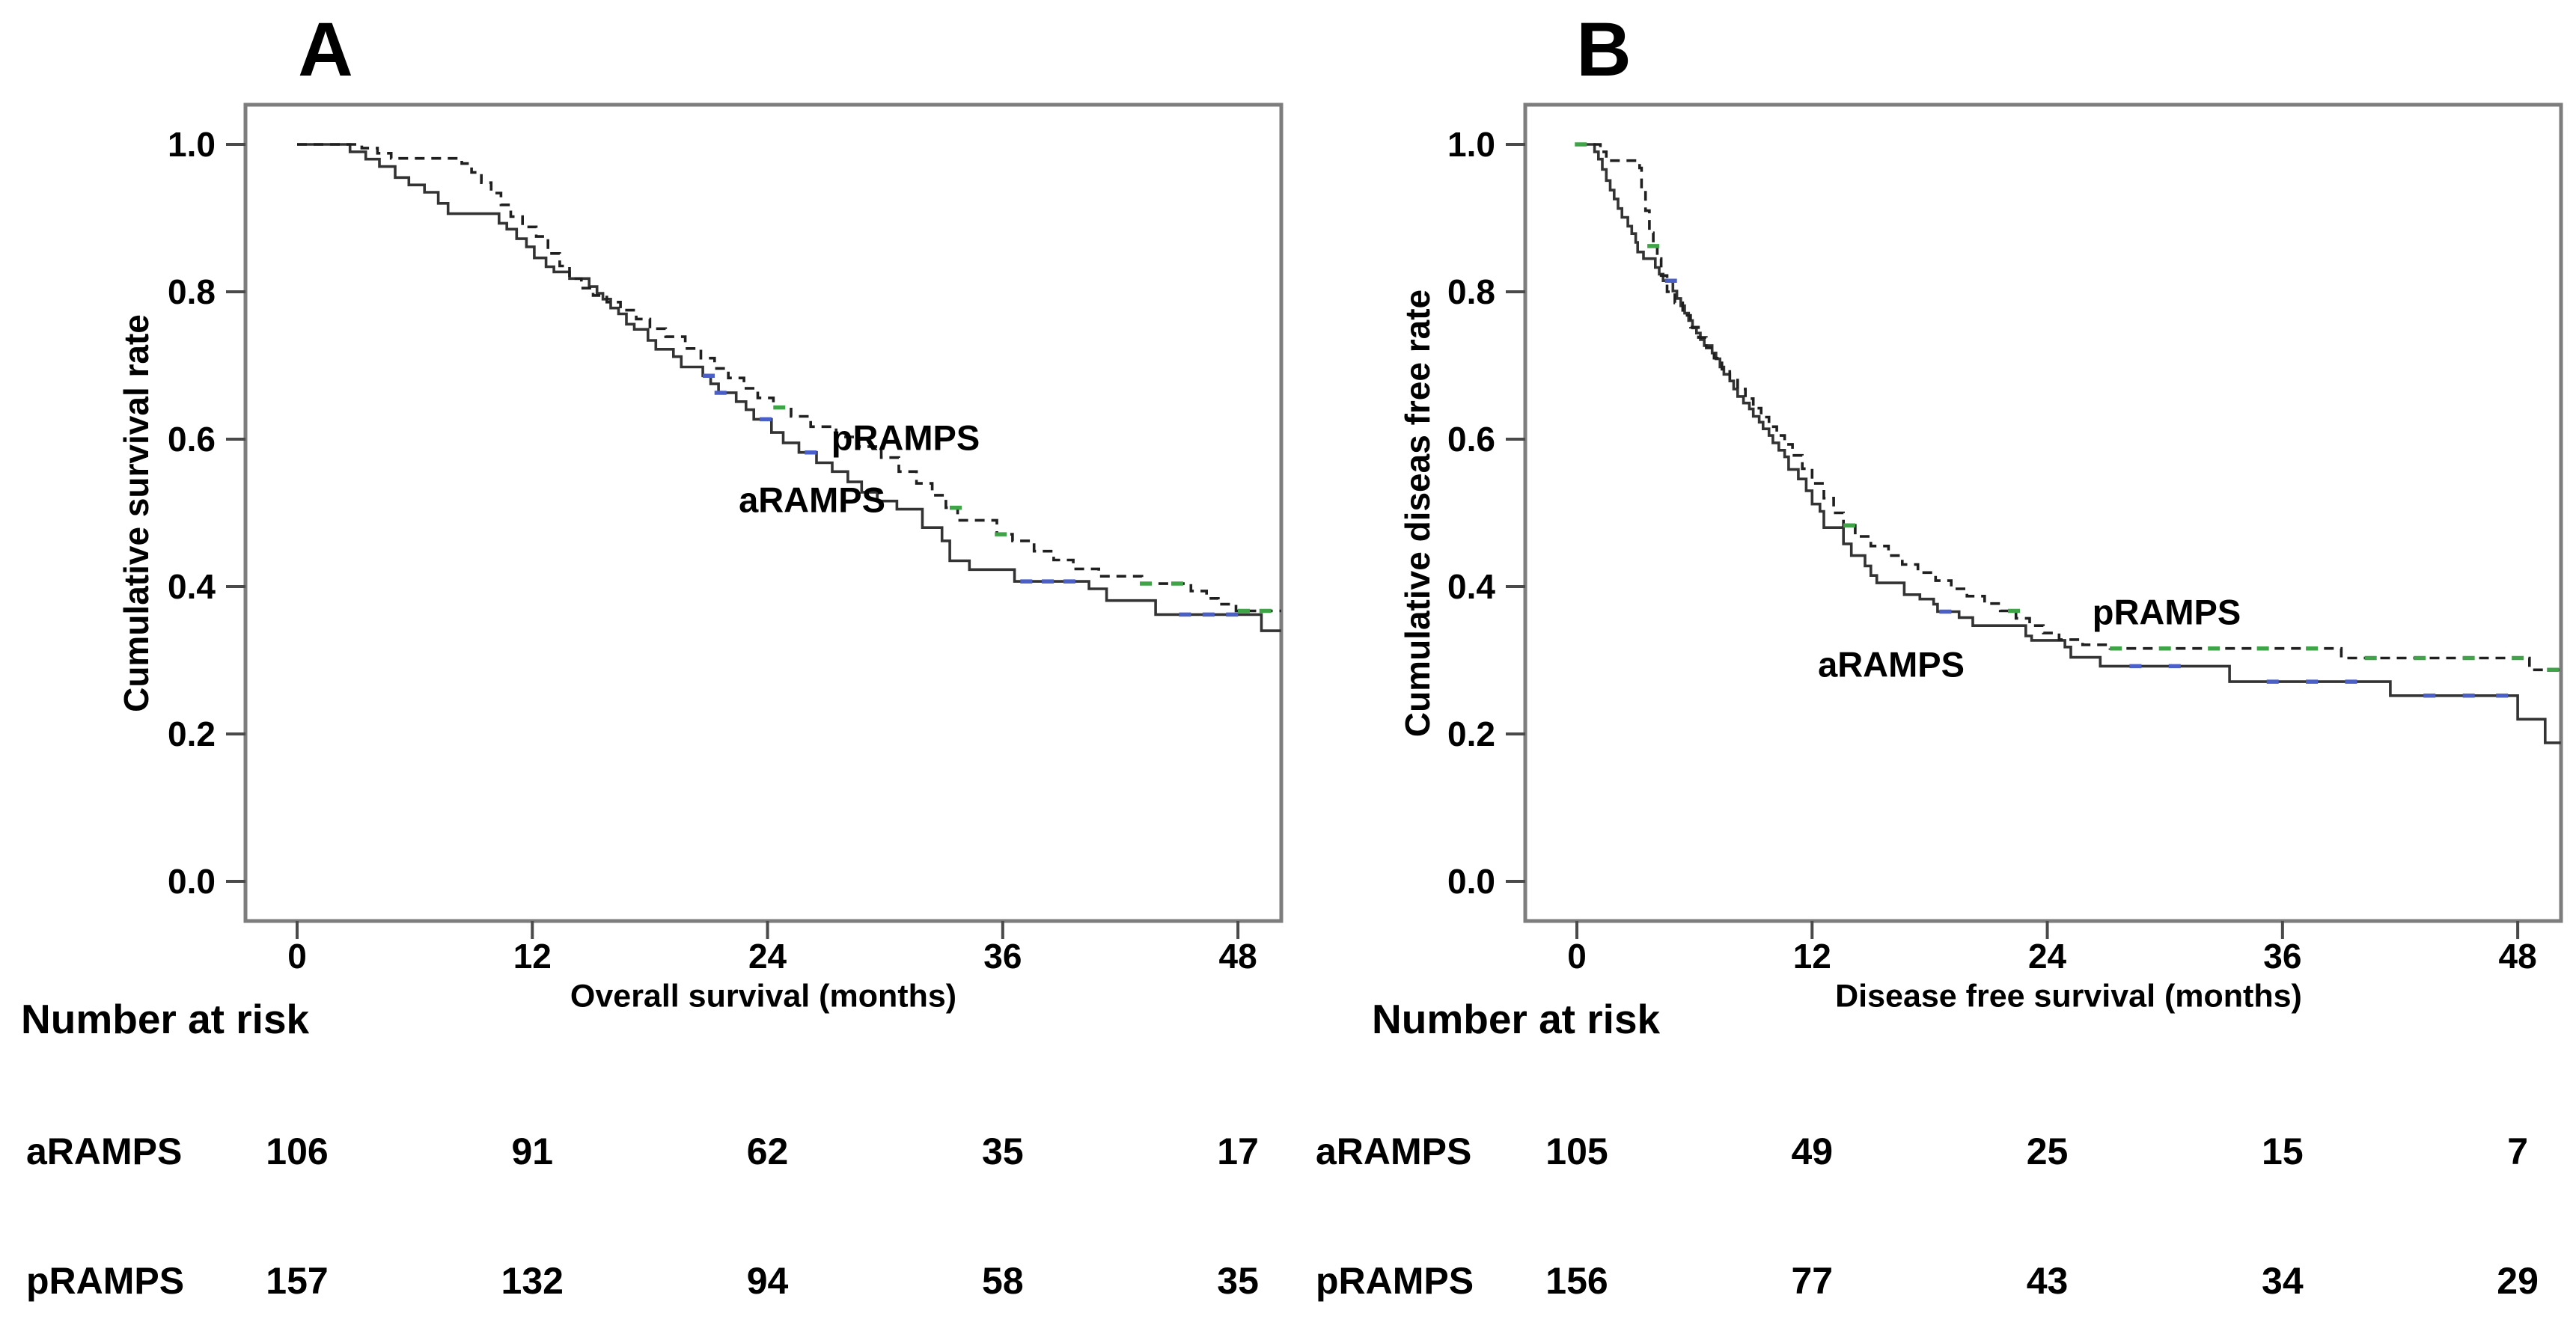 The image size is (2576, 1331). What do you see at coordinates (1417, 513) in the screenshot?
I see `y-axis-title-b: Cumulative diseas free rate` at bounding box center [1417, 513].